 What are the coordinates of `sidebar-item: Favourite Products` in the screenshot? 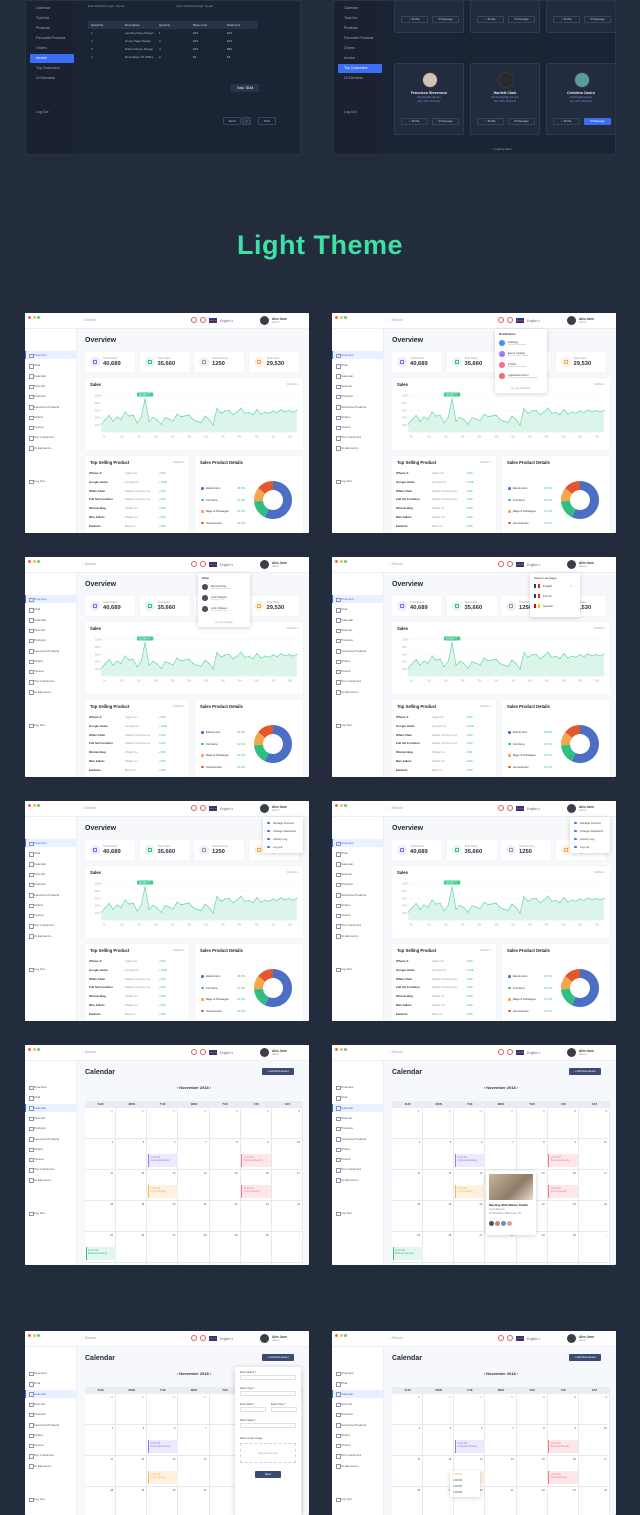 It's located at (51, 1425).